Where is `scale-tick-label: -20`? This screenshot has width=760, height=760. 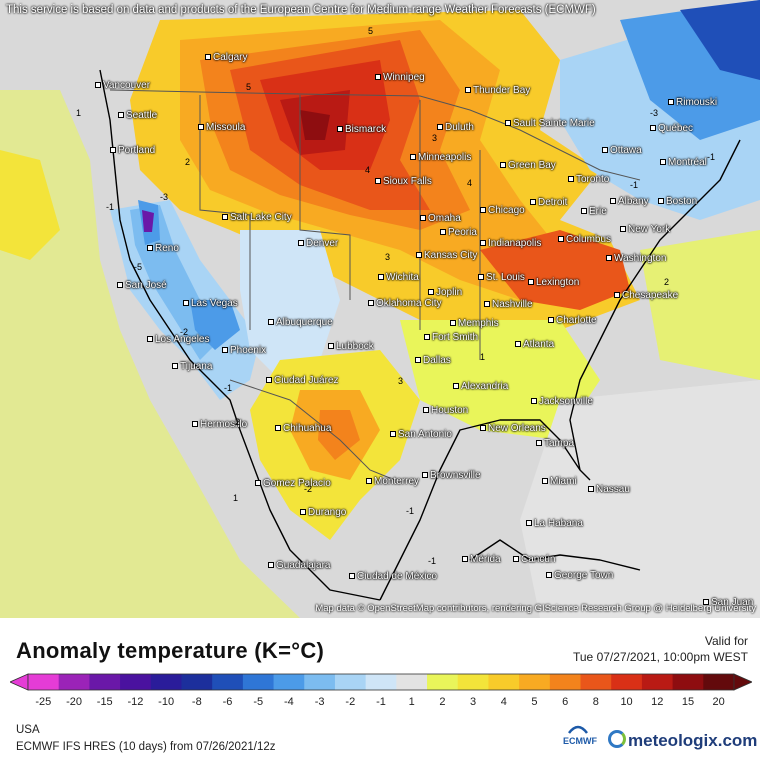 scale-tick-label: -20 is located at coordinates (74, 702).